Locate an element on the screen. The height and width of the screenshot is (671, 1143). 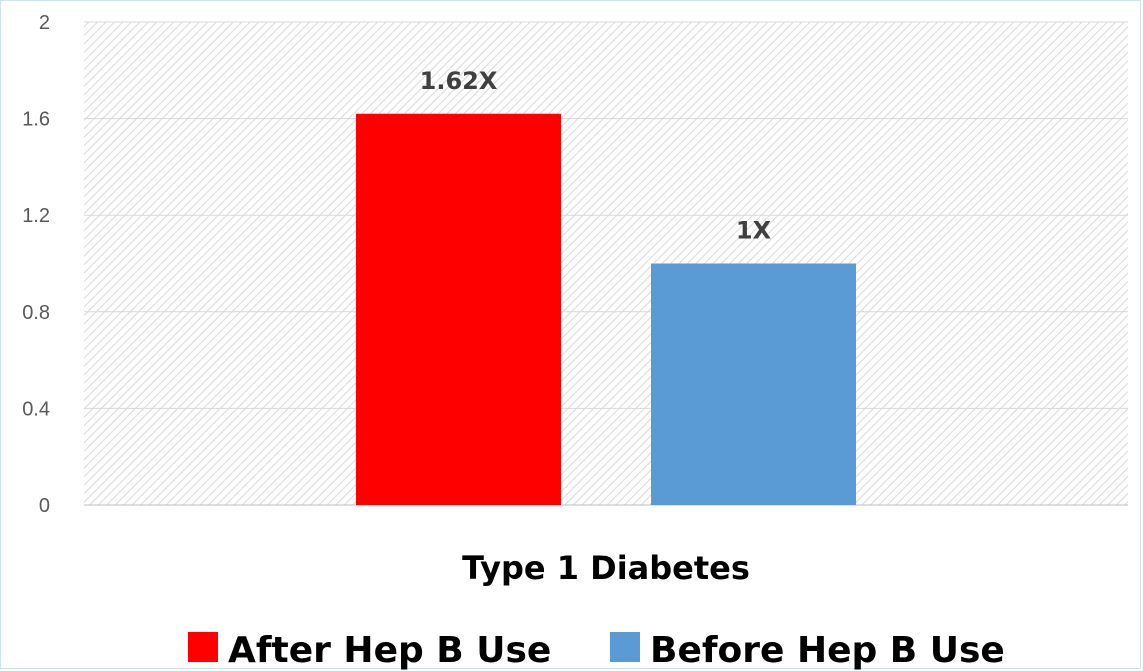
data-label: 1.62X is located at coordinates (459, 81).